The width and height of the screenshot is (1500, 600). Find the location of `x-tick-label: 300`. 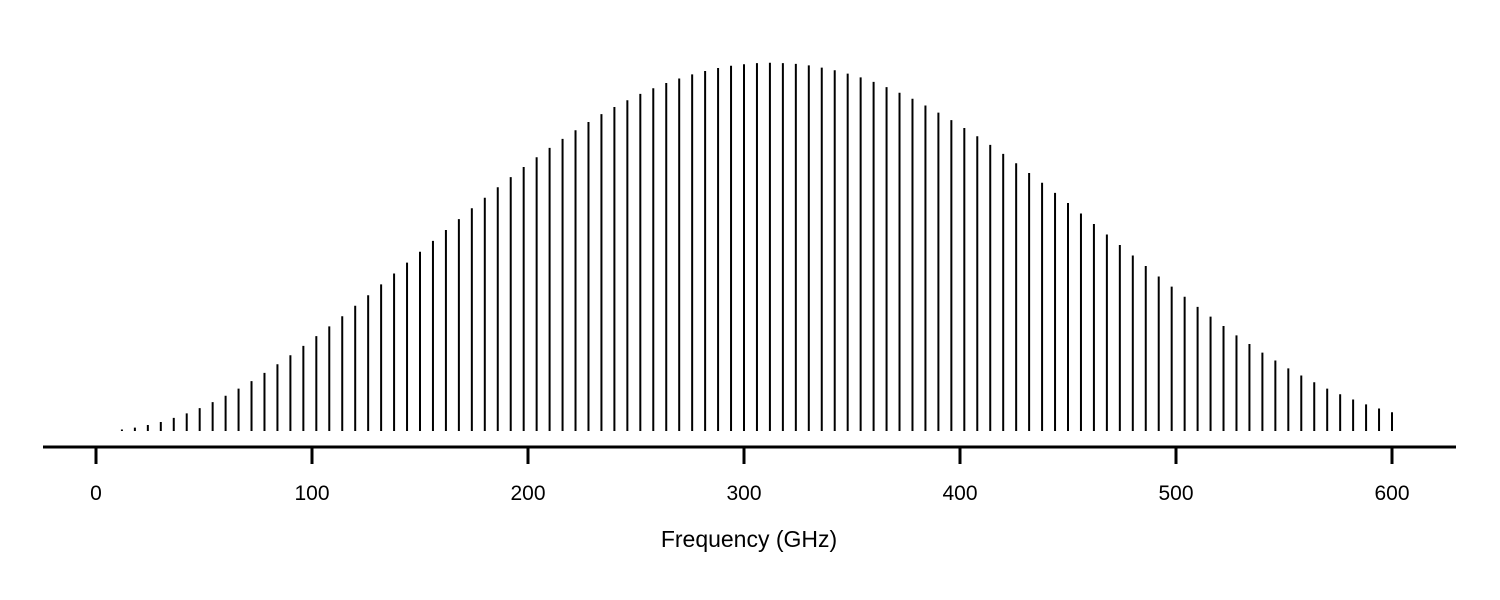

x-tick-label: 300 is located at coordinates (743, 493).